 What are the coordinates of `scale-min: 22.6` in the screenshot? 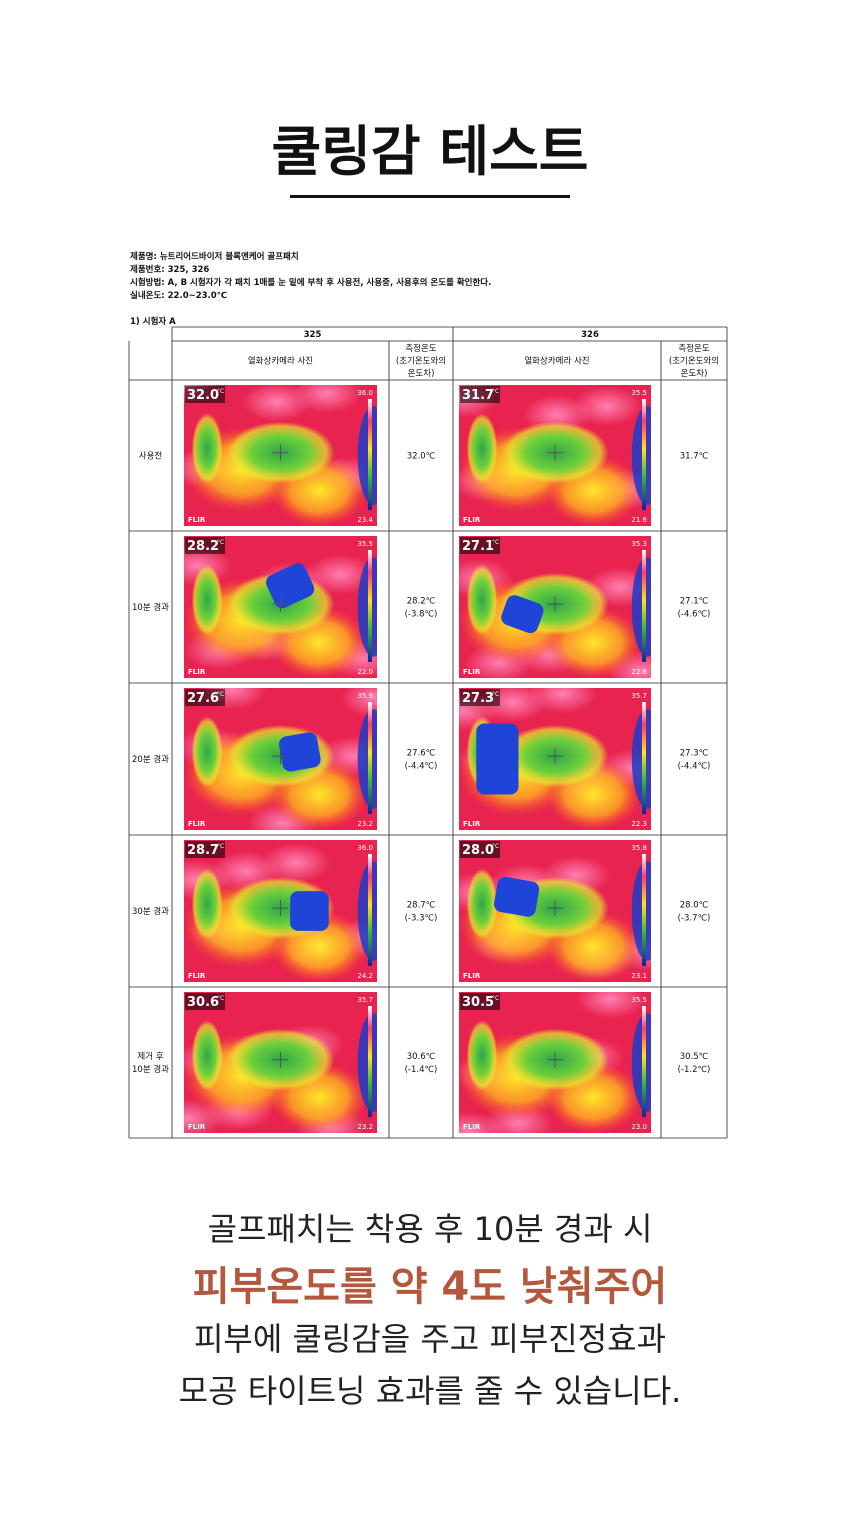 It's located at (639, 672).